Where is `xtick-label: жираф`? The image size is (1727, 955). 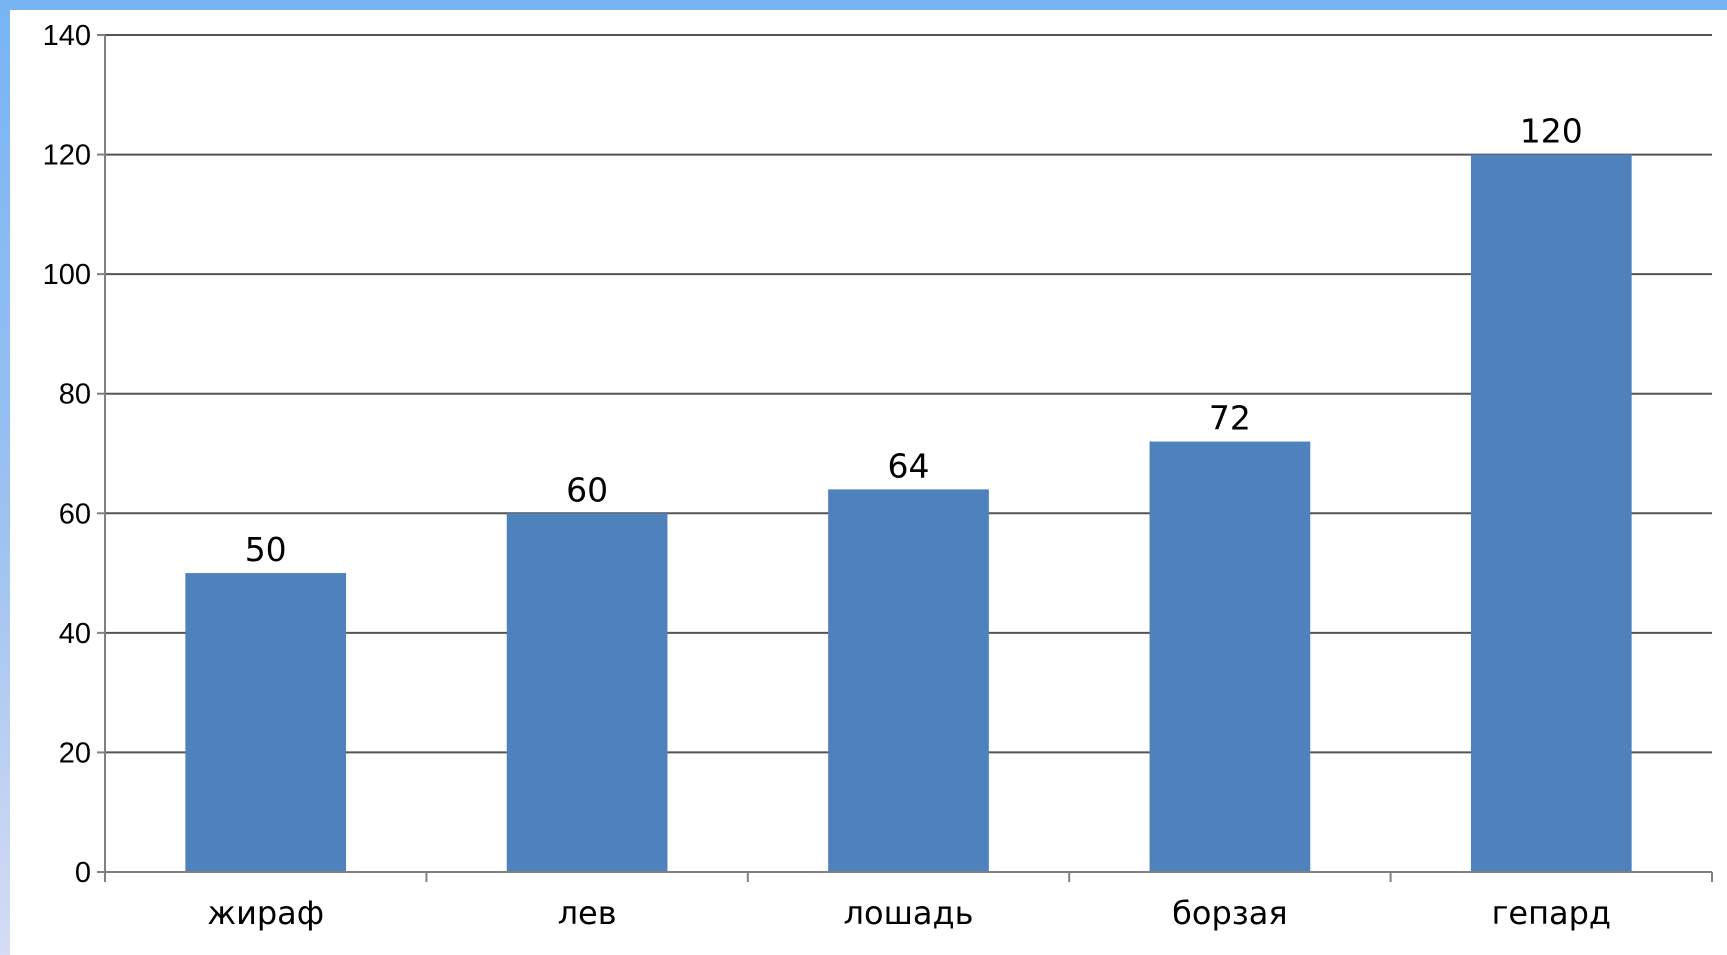
xtick-label: жираф is located at coordinates (265, 913).